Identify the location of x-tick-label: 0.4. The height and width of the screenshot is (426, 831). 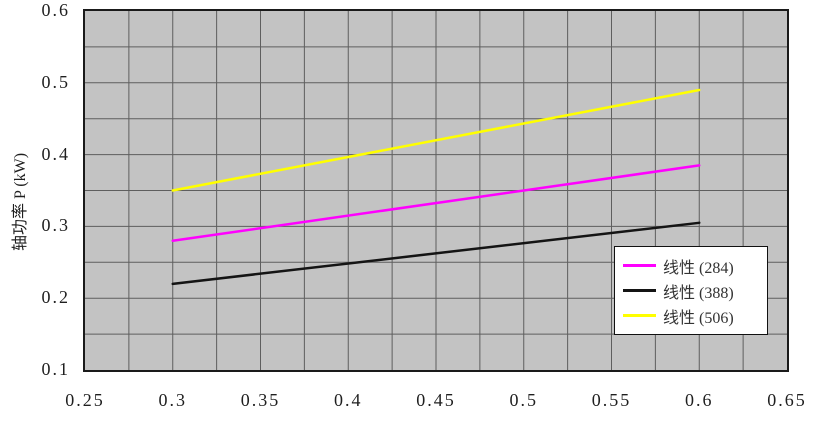
(348, 400).